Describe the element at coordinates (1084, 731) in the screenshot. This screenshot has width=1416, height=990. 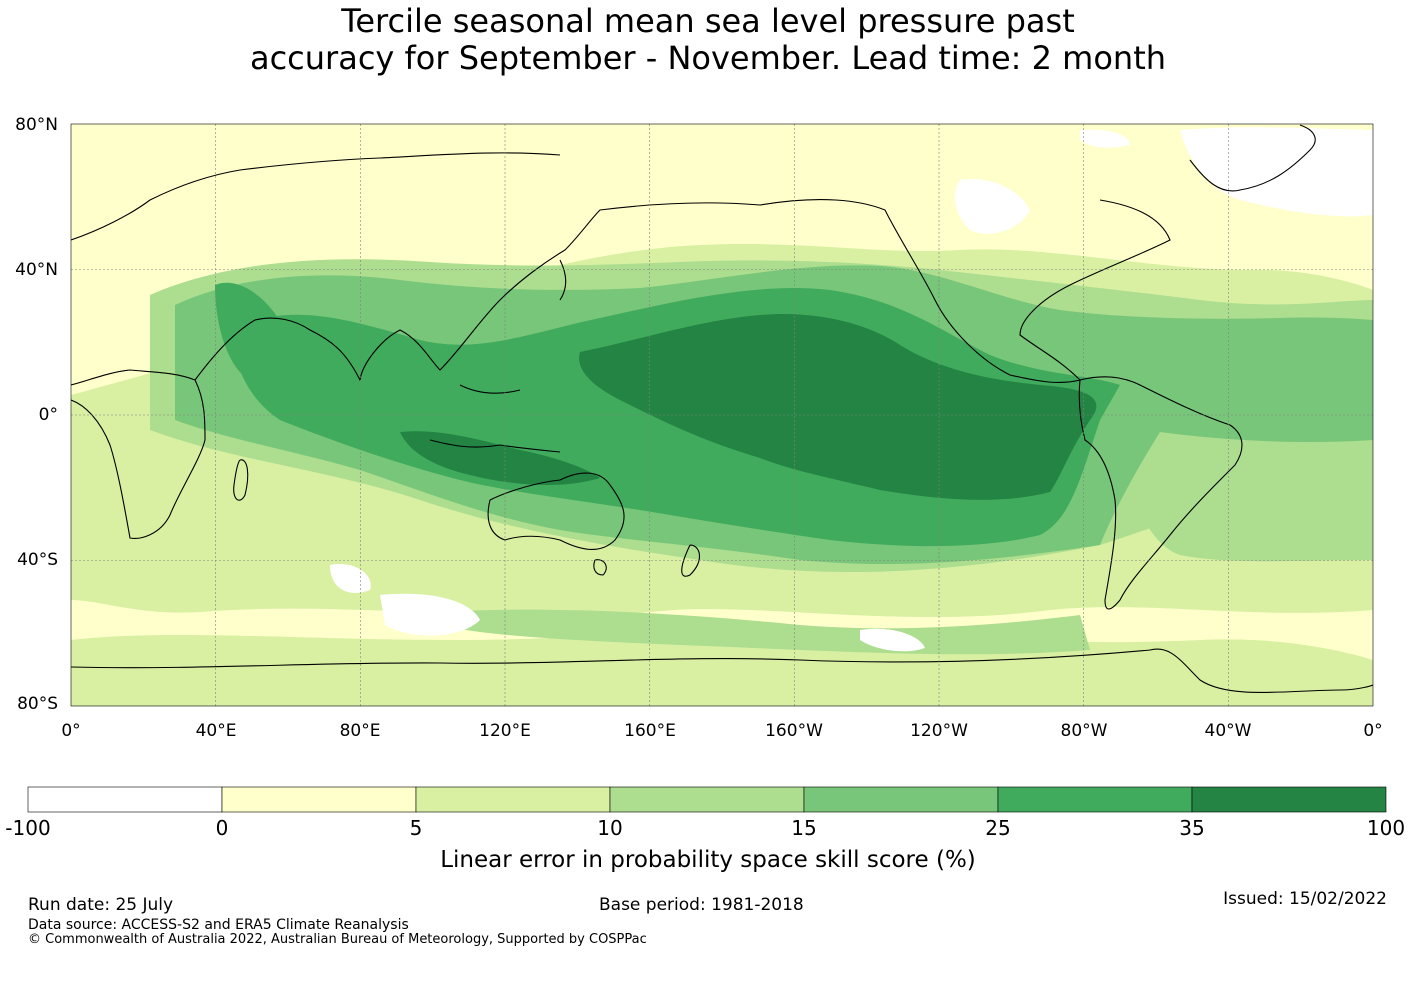
I see `lon-label-80w: 80°W` at that location.